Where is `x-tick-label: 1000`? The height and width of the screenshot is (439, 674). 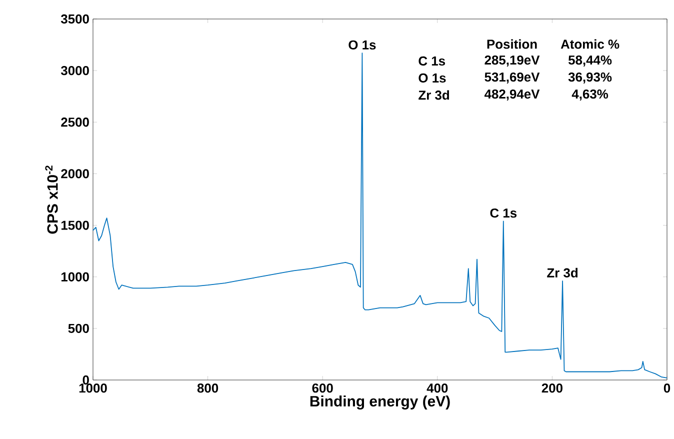
x-tick-label: 1000 is located at coordinates (93, 388).